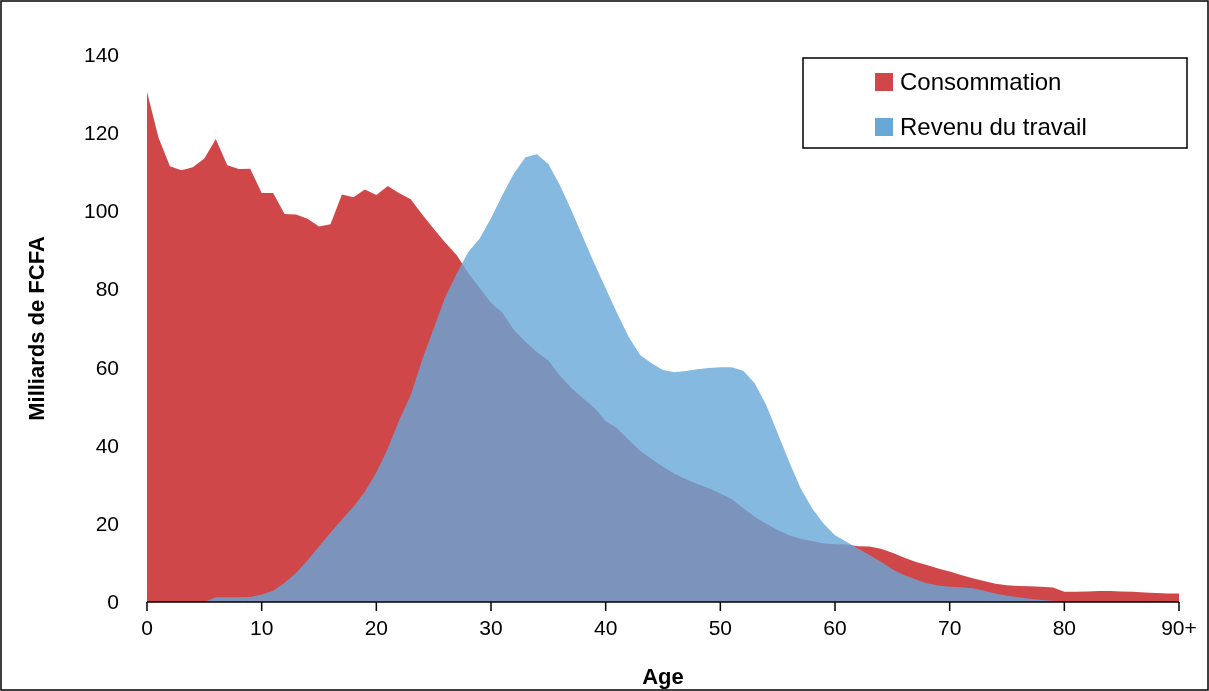 The image size is (1209, 691). I want to click on x-tick-label: 0, so click(147, 627).